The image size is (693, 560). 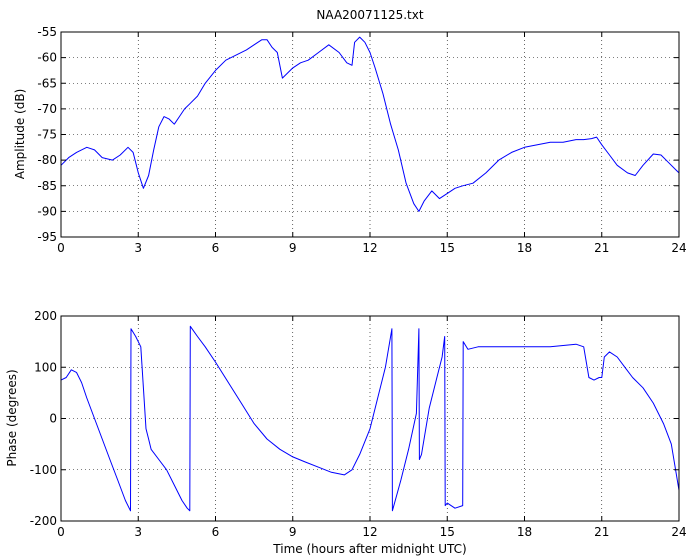 What do you see at coordinates (524, 532) in the screenshot?
I see `phase-x-tick-label: 18` at bounding box center [524, 532].